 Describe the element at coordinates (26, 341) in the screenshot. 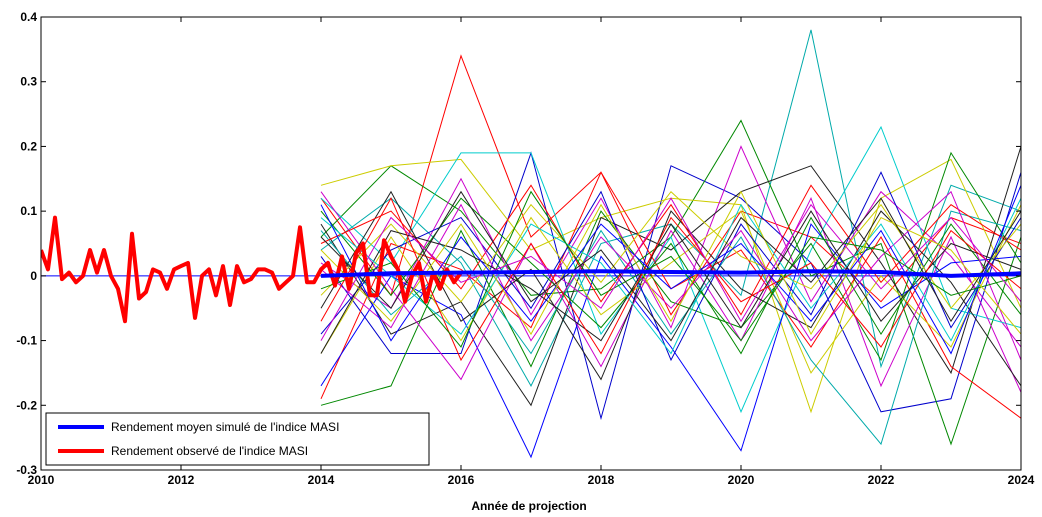

I see `y-tick-label: -0.1` at that location.